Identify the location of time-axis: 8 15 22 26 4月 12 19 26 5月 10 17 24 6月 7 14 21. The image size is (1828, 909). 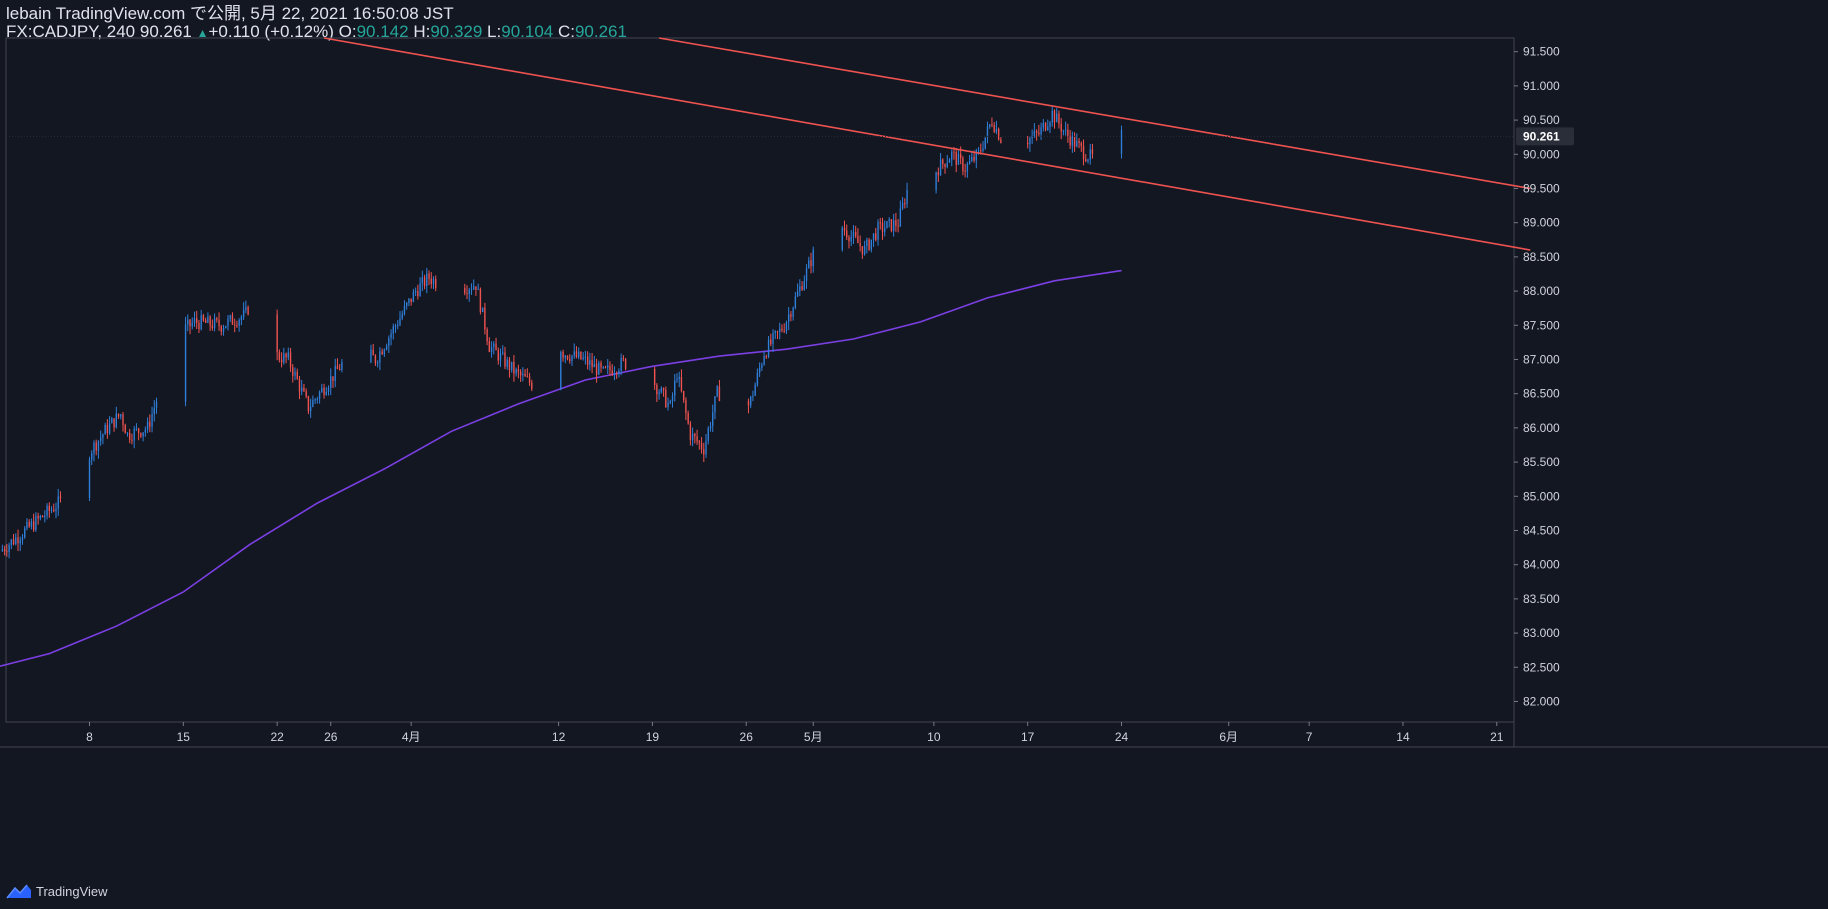
(795, 733).